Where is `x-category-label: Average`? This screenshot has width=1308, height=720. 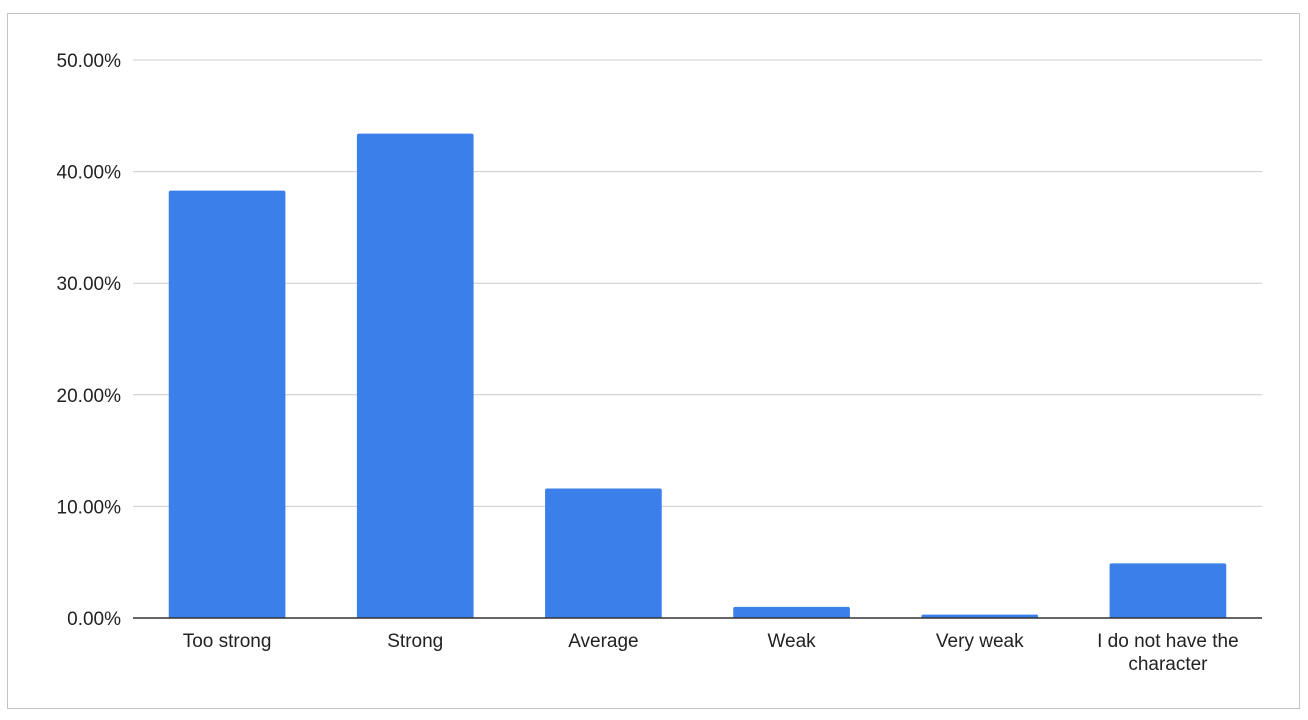 x-category-label: Average is located at coordinates (603, 641).